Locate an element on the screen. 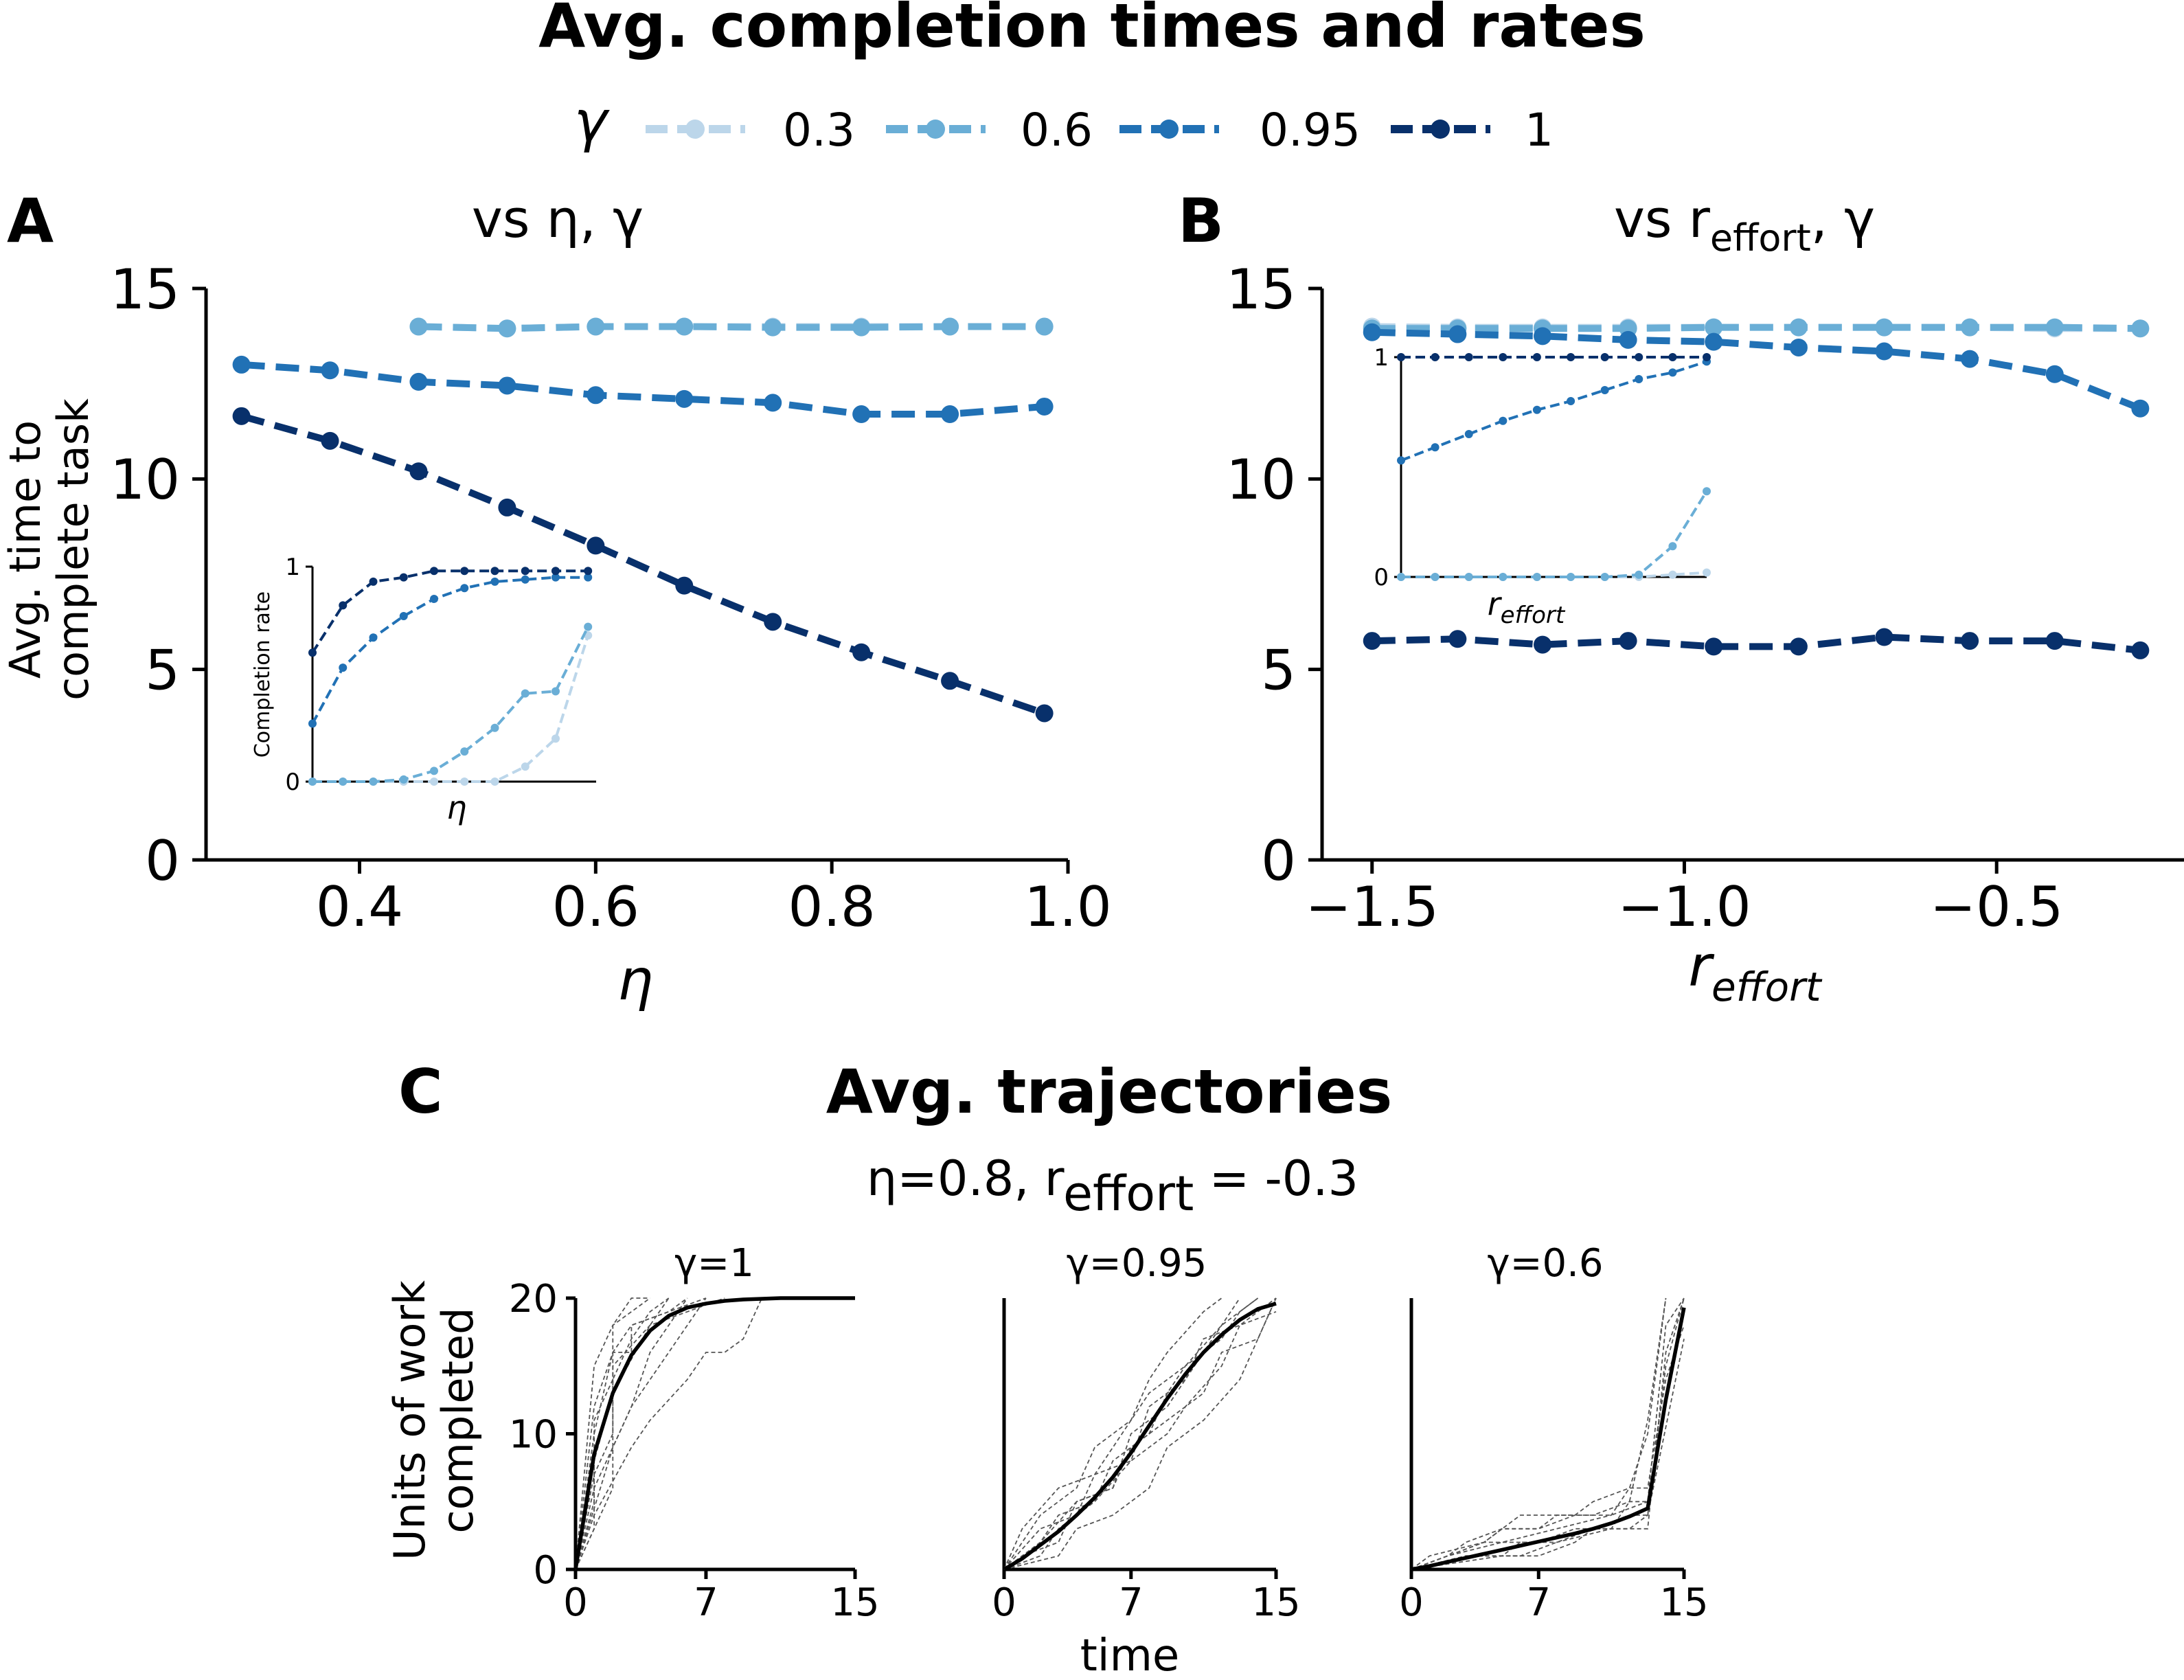 The image size is (2184, 1680). panel-c-ylabel-line-2: completed is located at coordinates (458, 1421).